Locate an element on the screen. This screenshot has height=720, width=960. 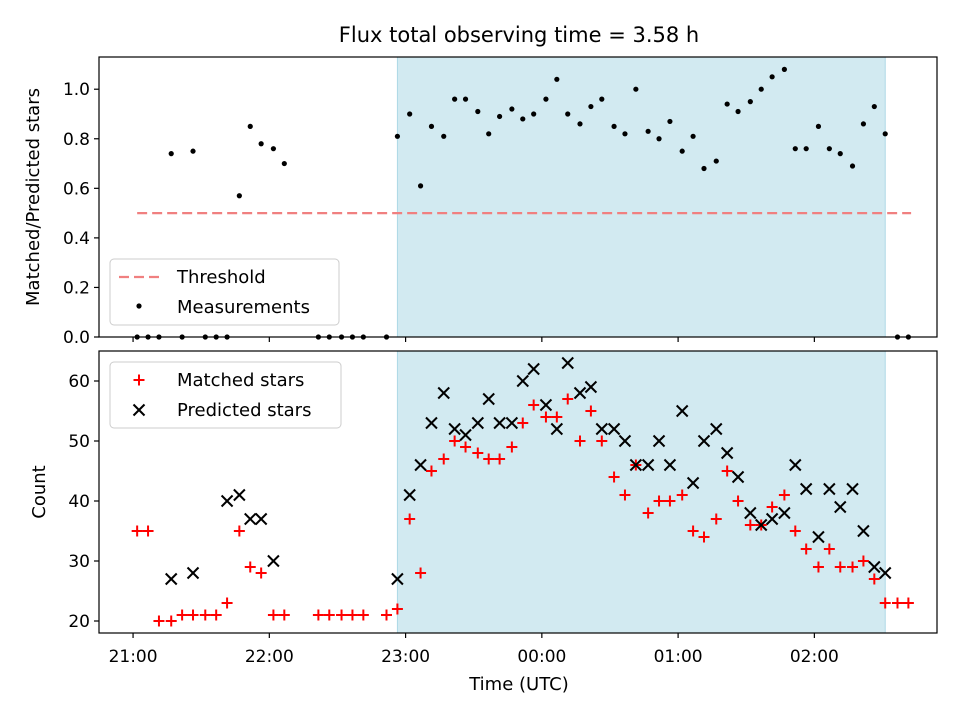
x-tick-label: 23:00 is located at coordinates (405, 657).